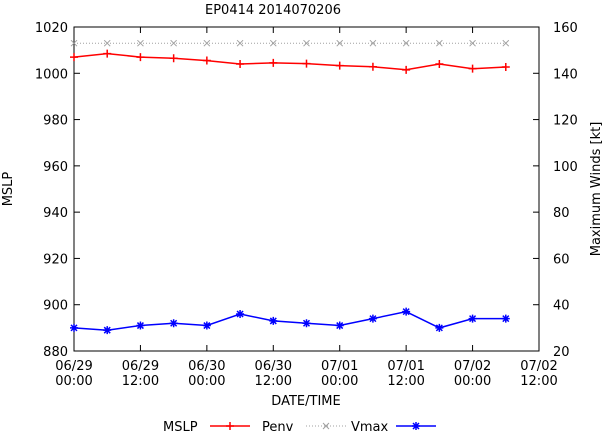  What do you see at coordinates (561, 306) in the screenshot?
I see `y2-tick-label: 40` at bounding box center [561, 306].